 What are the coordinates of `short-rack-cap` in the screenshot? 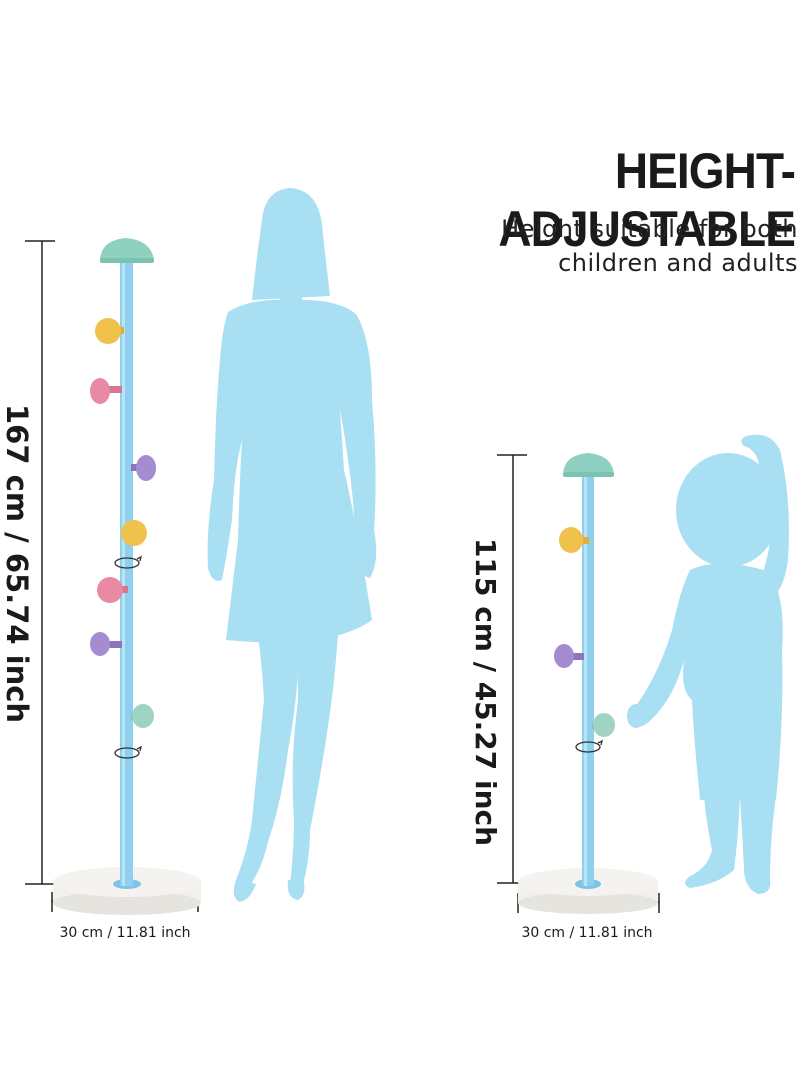 It's located at (588, 463).